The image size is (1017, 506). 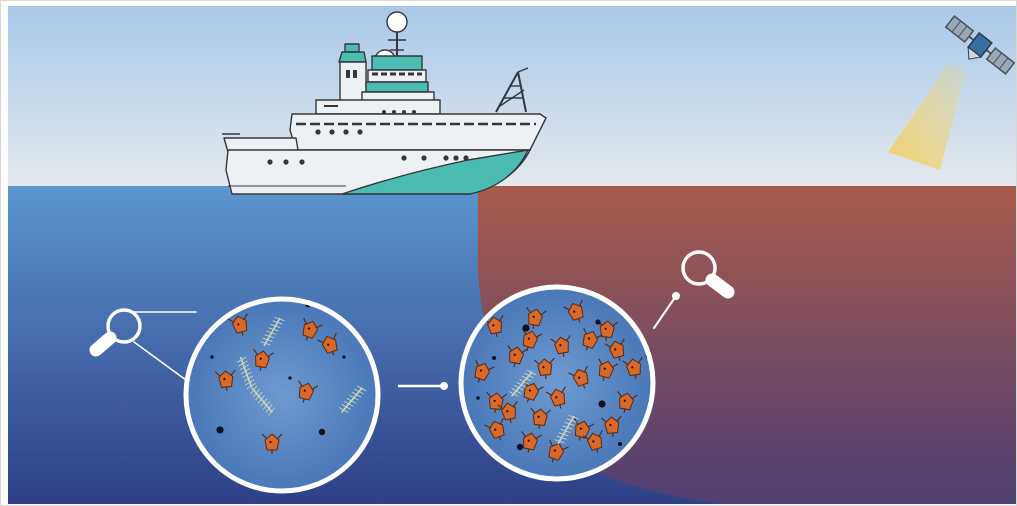 I want to click on satellite-icon, so click(x=980, y=45).